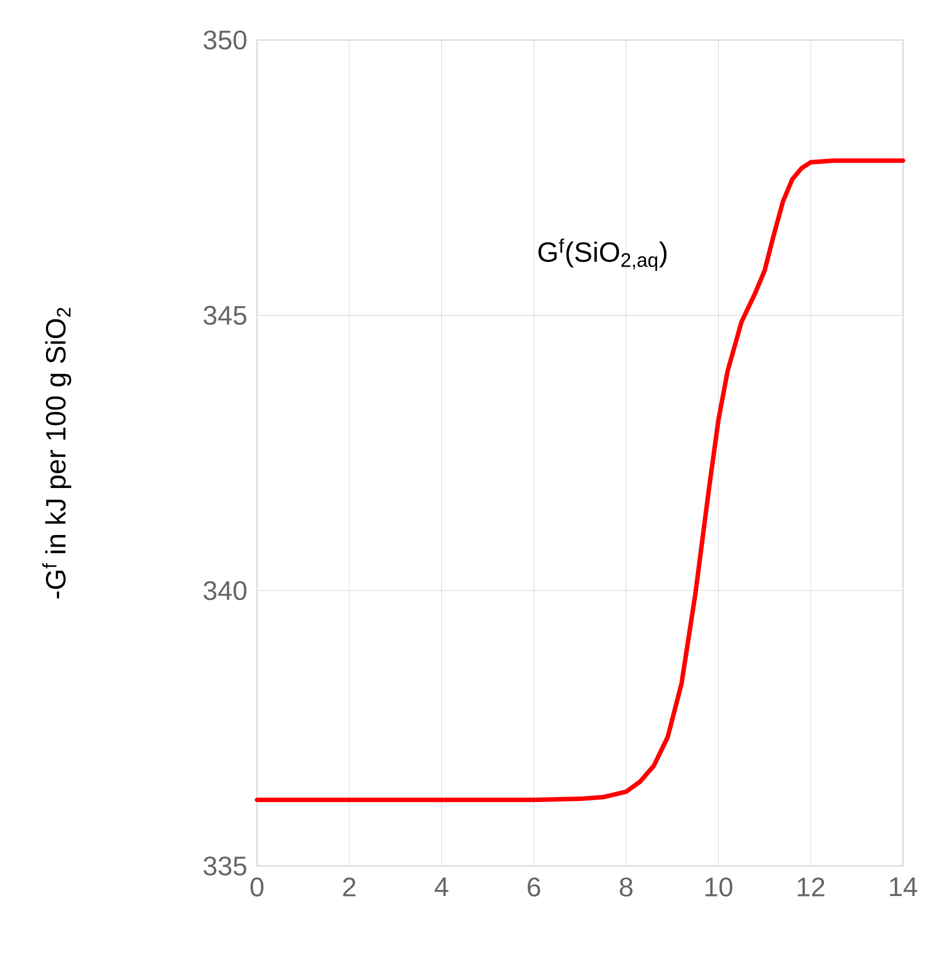 This screenshot has height=958, width=951. I want to click on x-tick-label: 6, so click(534, 887).